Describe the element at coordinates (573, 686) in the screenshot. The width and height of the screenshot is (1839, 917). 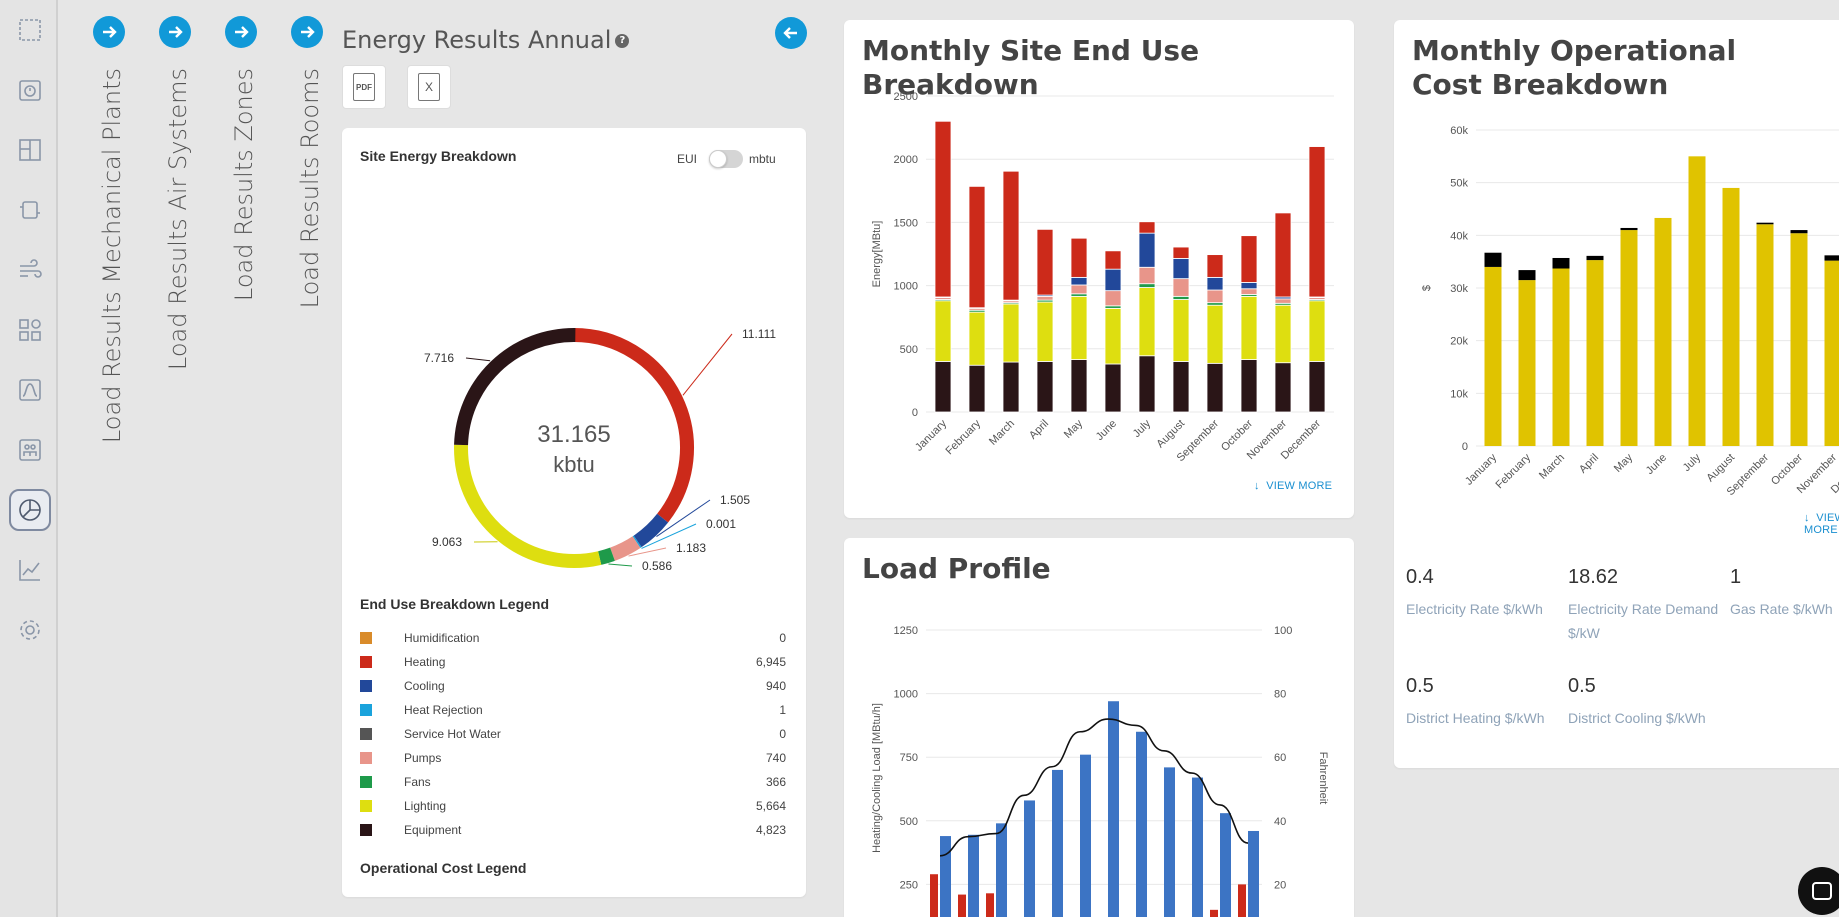
I see `legend-item: Cooling 940` at that location.